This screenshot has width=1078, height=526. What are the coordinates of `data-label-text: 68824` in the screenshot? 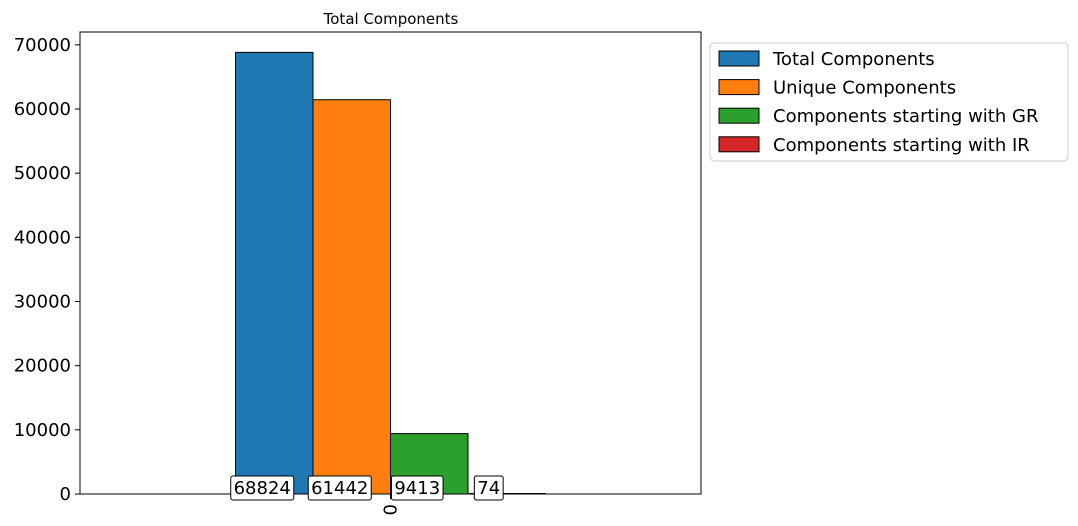 It's located at (262, 488).